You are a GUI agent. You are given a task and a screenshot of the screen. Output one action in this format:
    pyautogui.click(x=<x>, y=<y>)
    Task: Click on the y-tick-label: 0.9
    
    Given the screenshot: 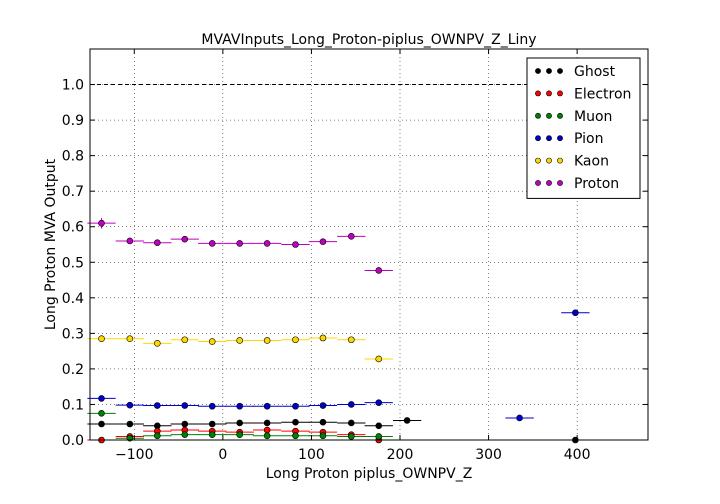 What is the action you would take?
    pyautogui.click(x=73, y=121)
    